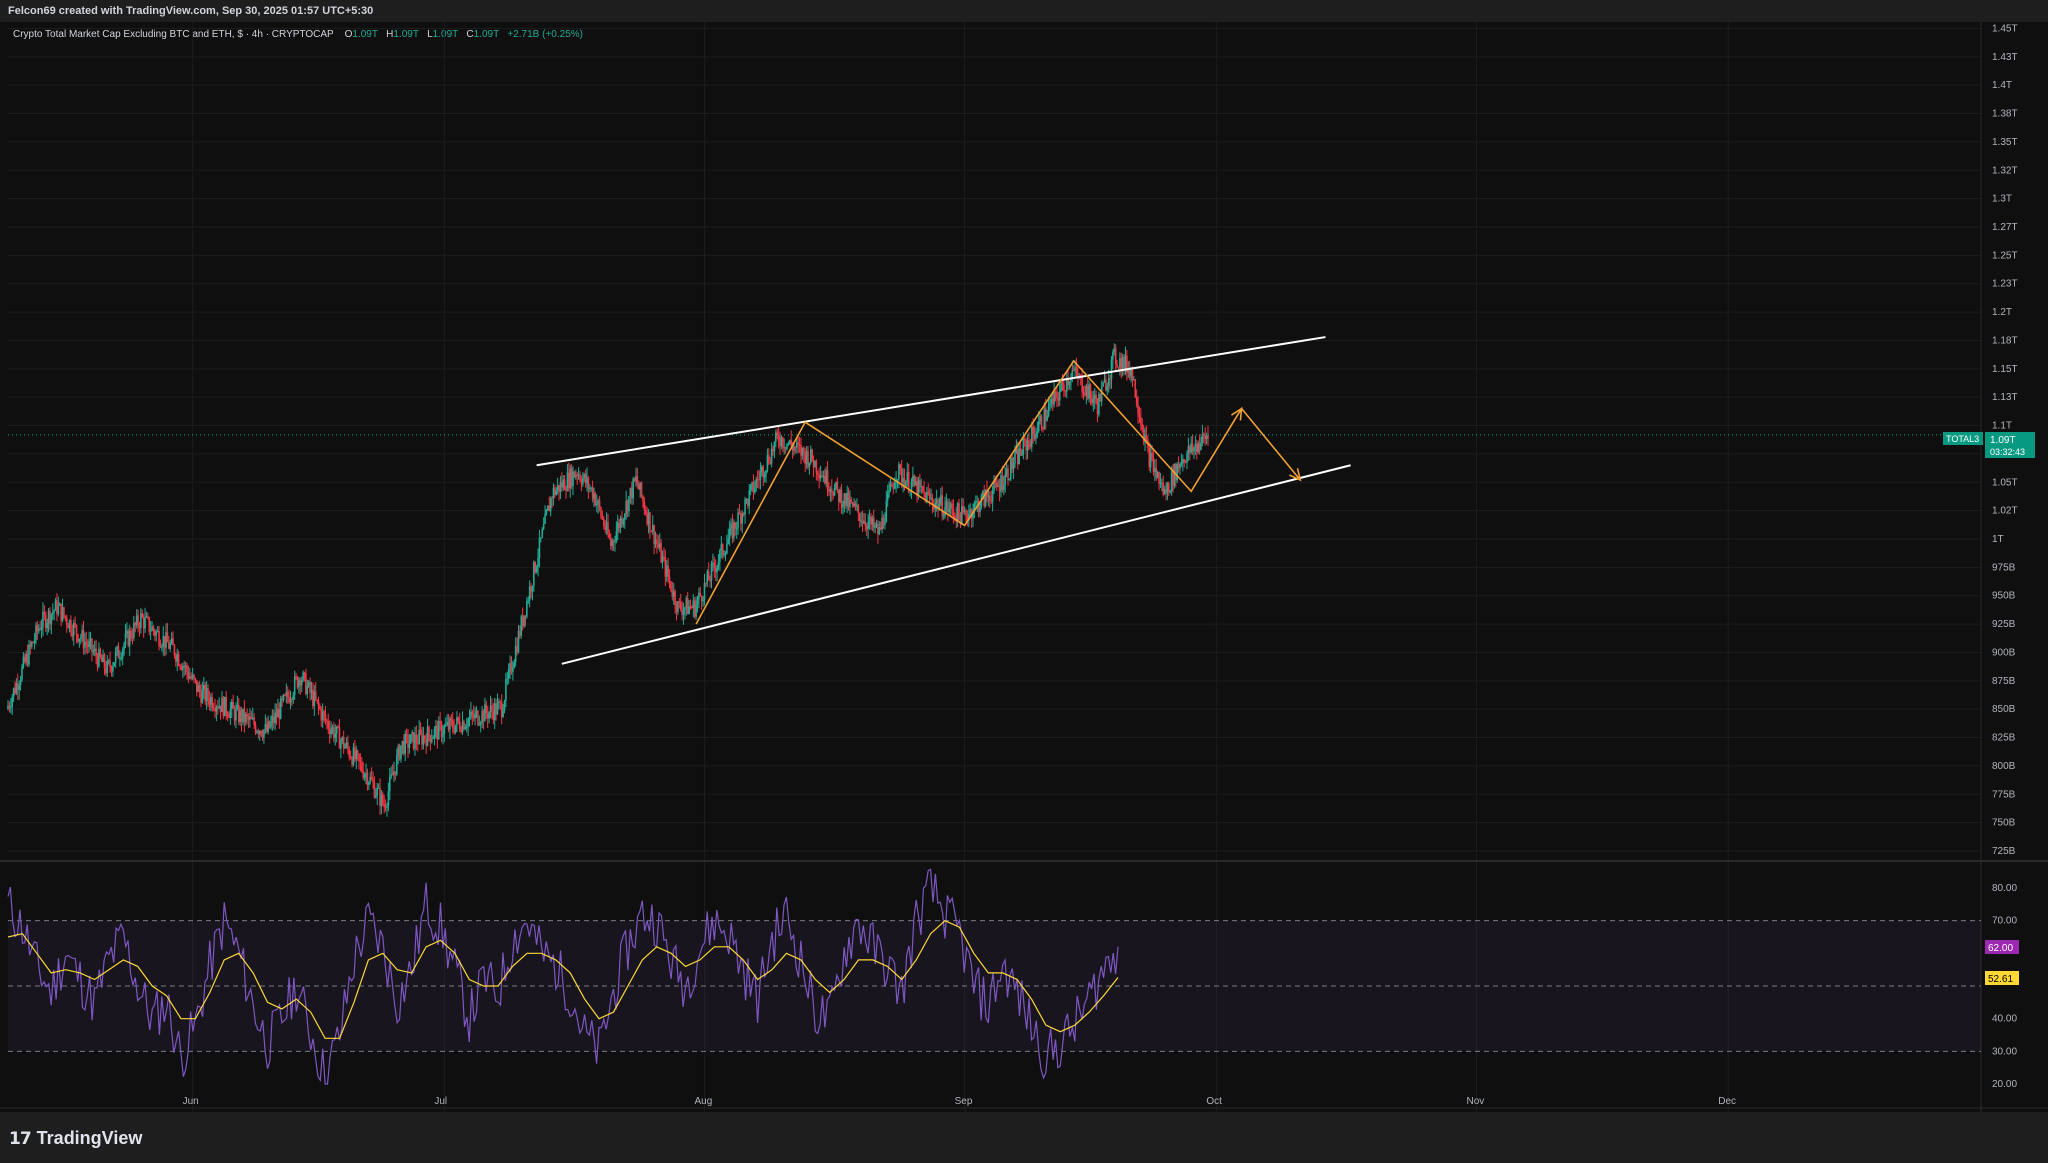 The image size is (2048, 1163). I want to click on tradingview-logo: 17 TradingView, so click(75, 1138).